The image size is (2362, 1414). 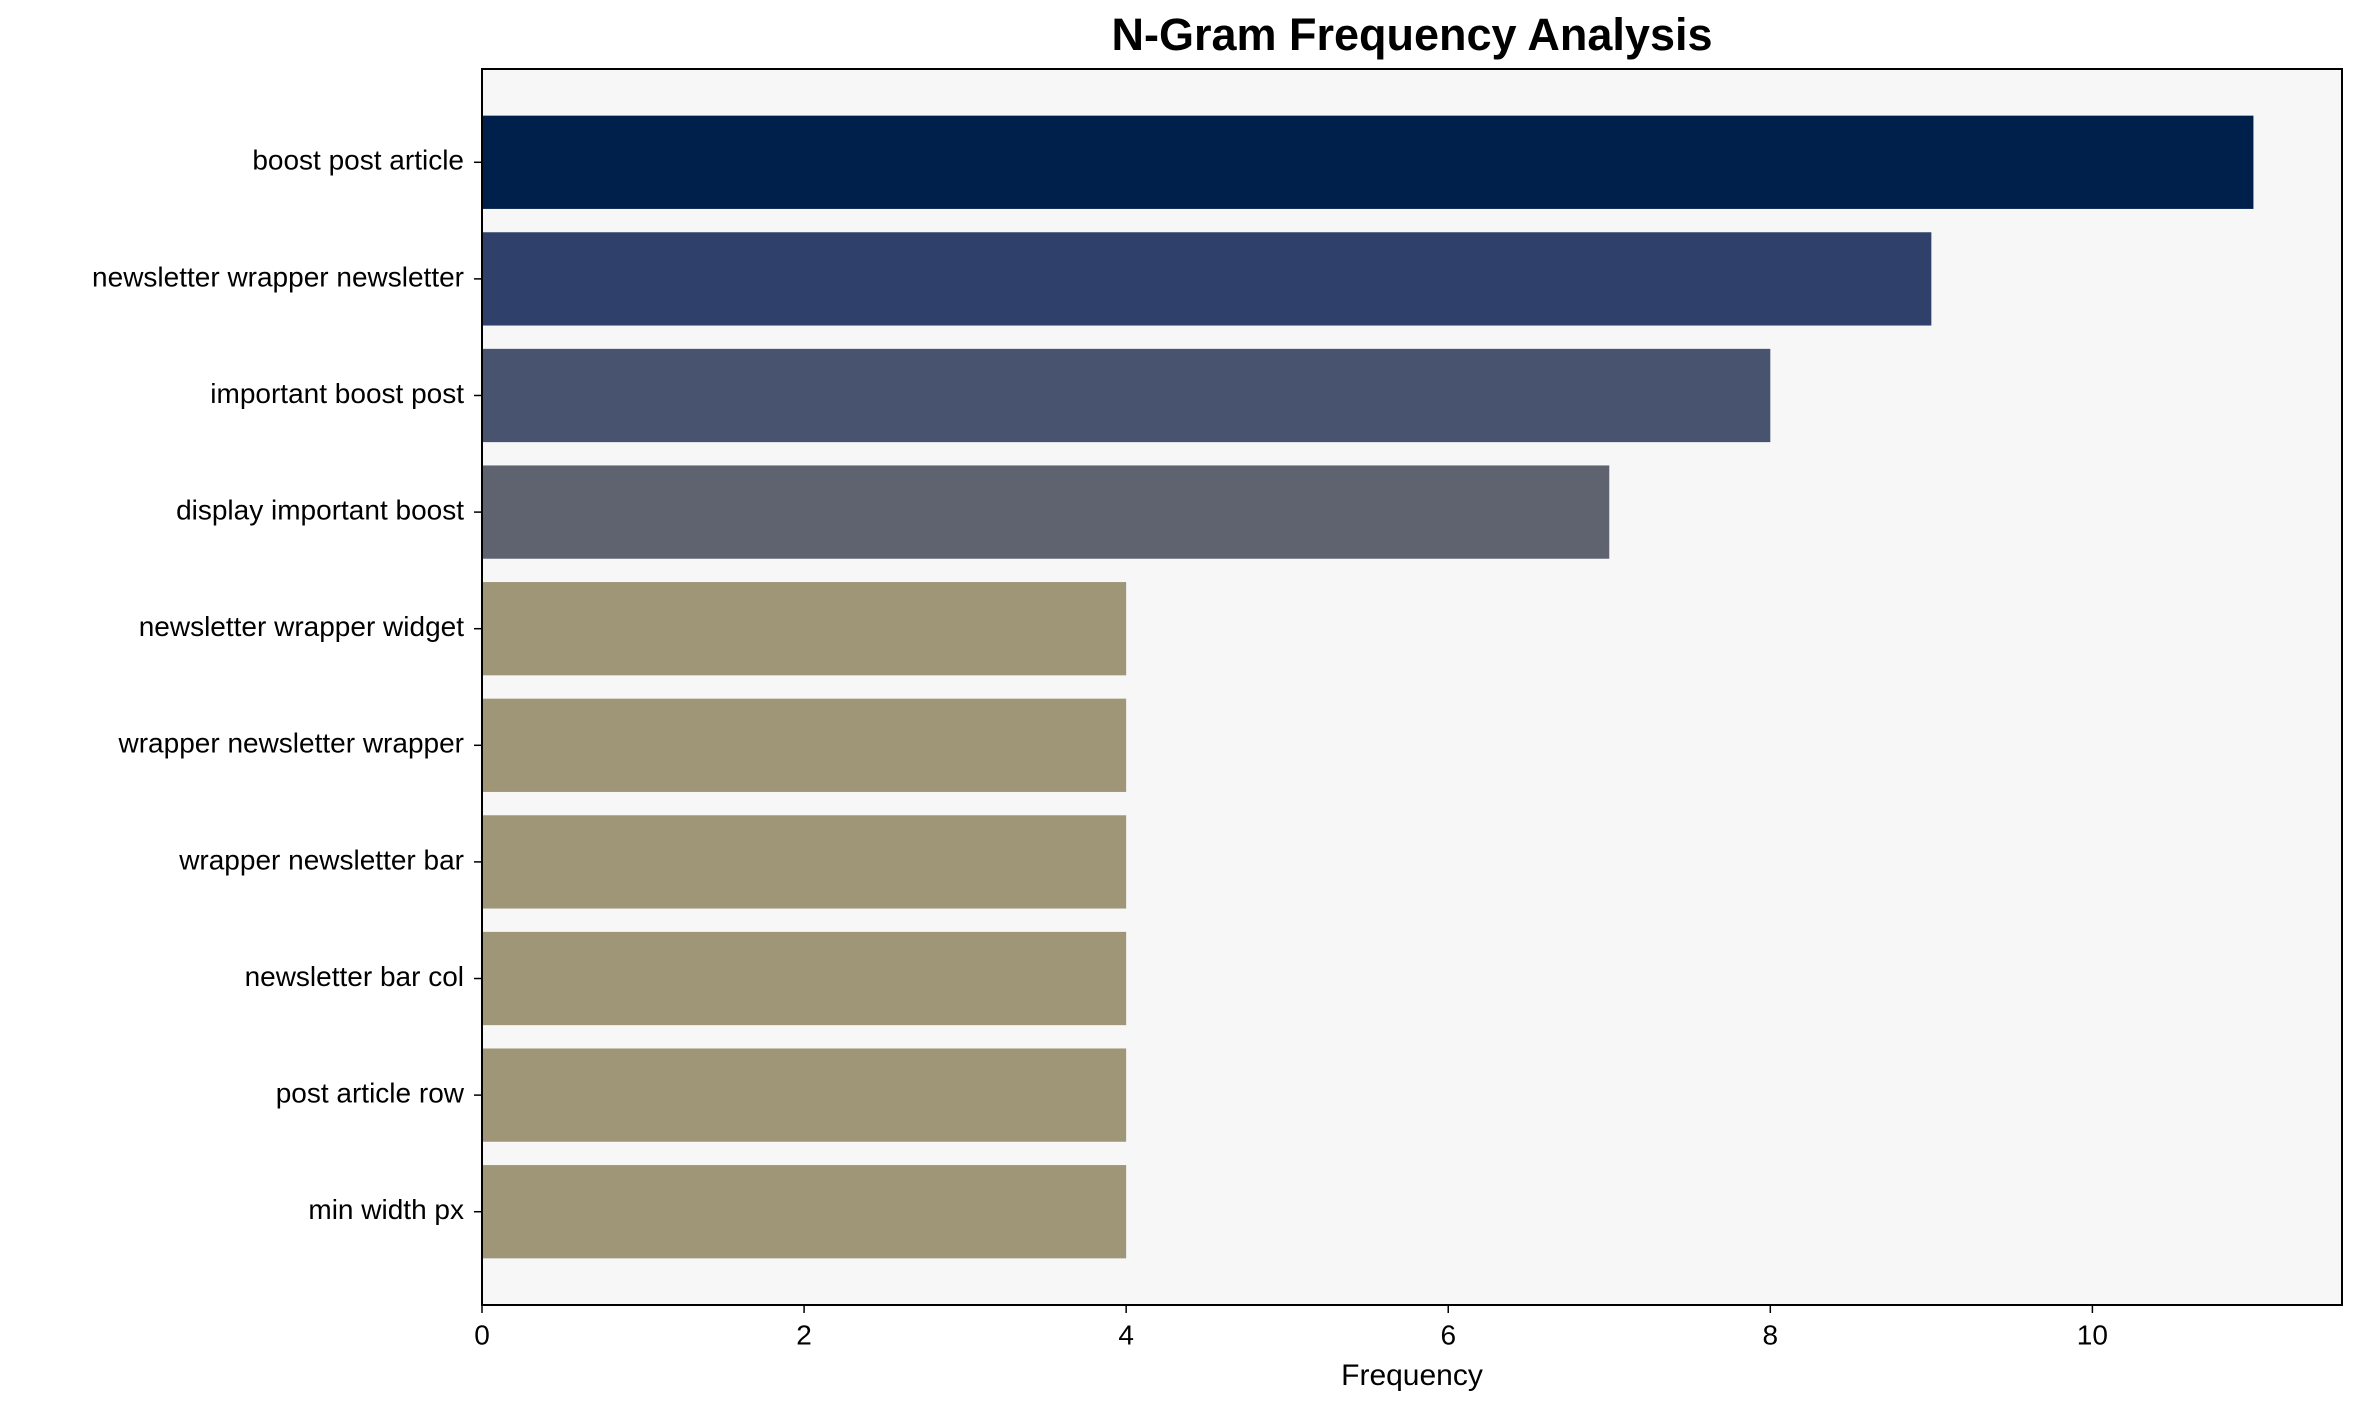 I want to click on chart-title: N-Gram Frequency Analysis, so click(x=1411, y=34).